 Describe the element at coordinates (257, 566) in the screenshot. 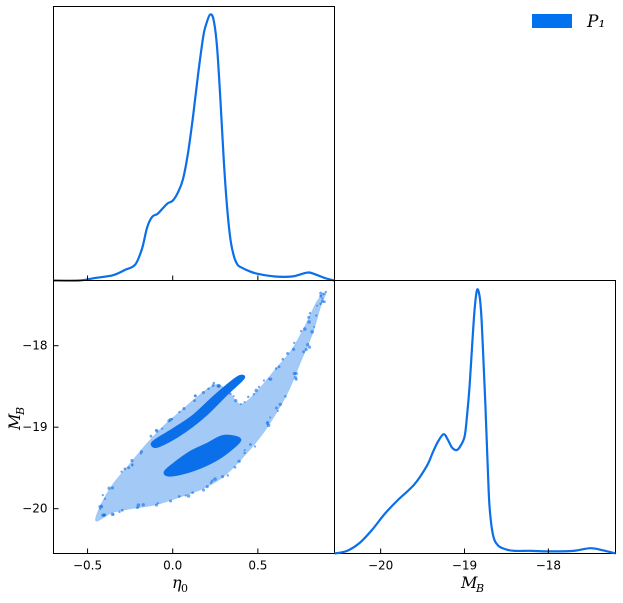

I see `eta0-x-tick-label: 0.5` at that location.